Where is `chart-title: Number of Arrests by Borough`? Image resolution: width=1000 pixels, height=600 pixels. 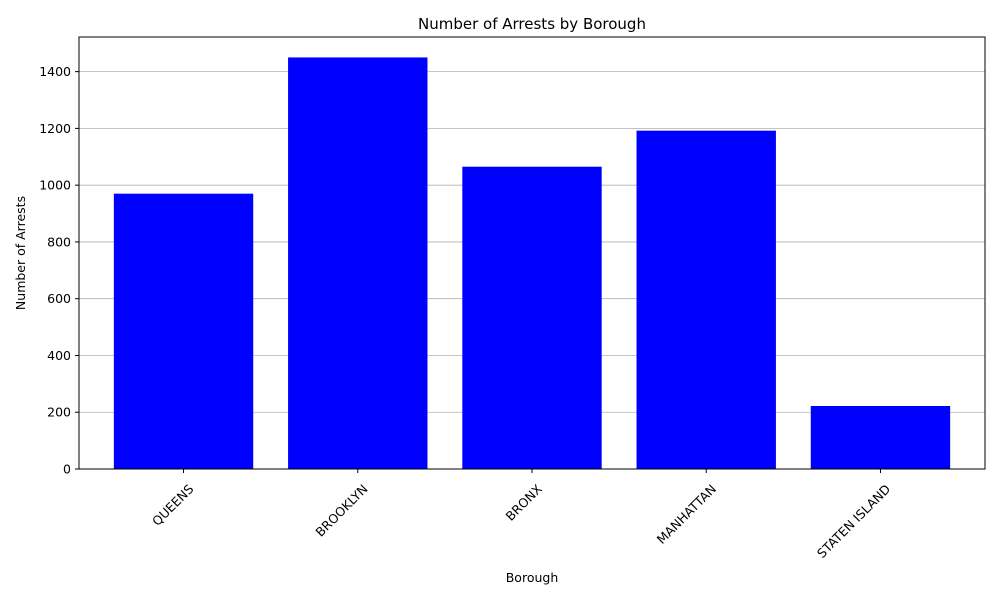
chart-title: Number of Arrests by Borough is located at coordinates (532, 24).